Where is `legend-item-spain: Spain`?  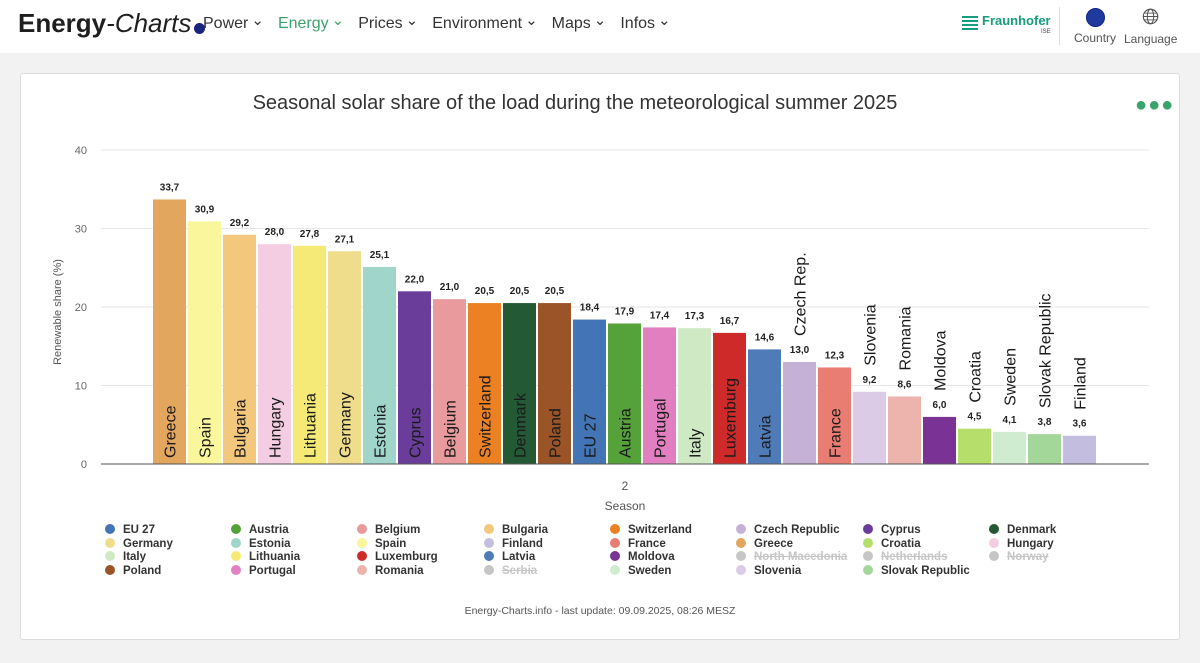
legend-item-spain: Spain is located at coordinates (381, 543).